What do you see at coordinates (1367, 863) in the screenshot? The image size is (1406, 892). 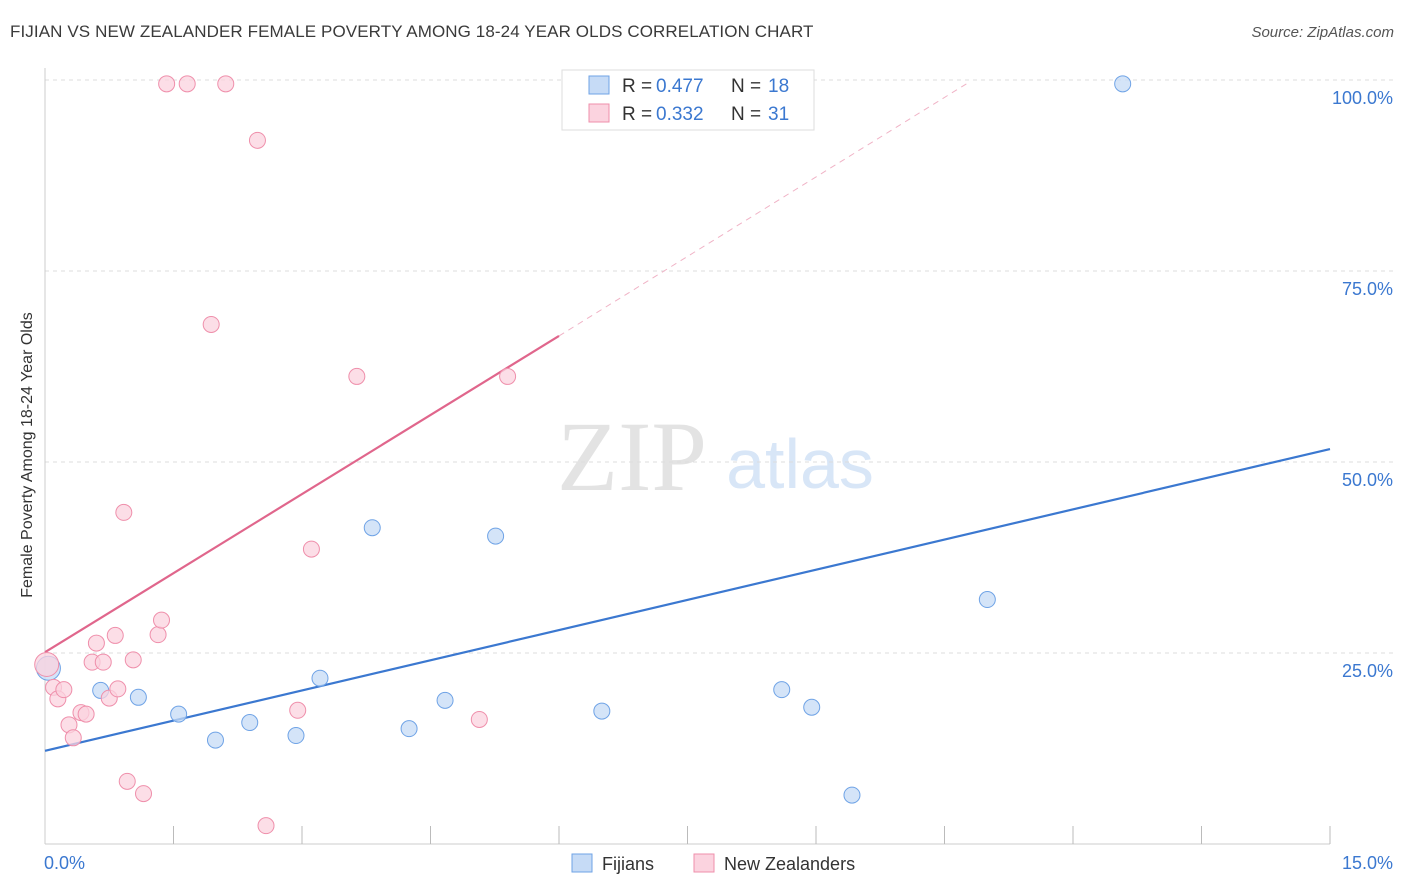 I see `x-tick-label: 15.0%` at bounding box center [1367, 863].